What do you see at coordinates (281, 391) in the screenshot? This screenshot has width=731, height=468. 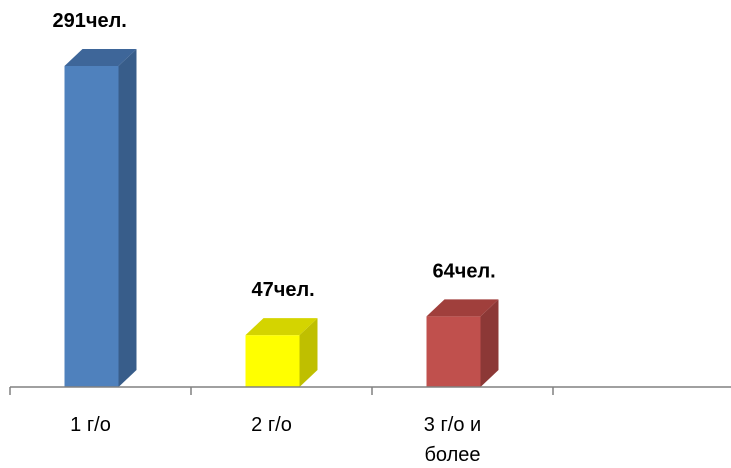 I see `x-axis-ticks` at bounding box center [281, 391].